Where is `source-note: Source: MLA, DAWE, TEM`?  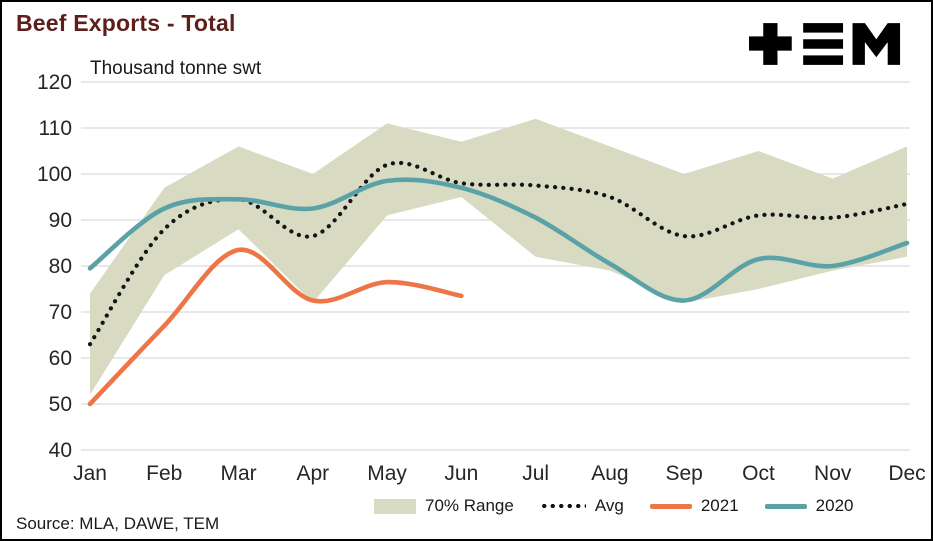
source-note: Source: MLA, DAWE, TEM is located at coordinates (118, 523).